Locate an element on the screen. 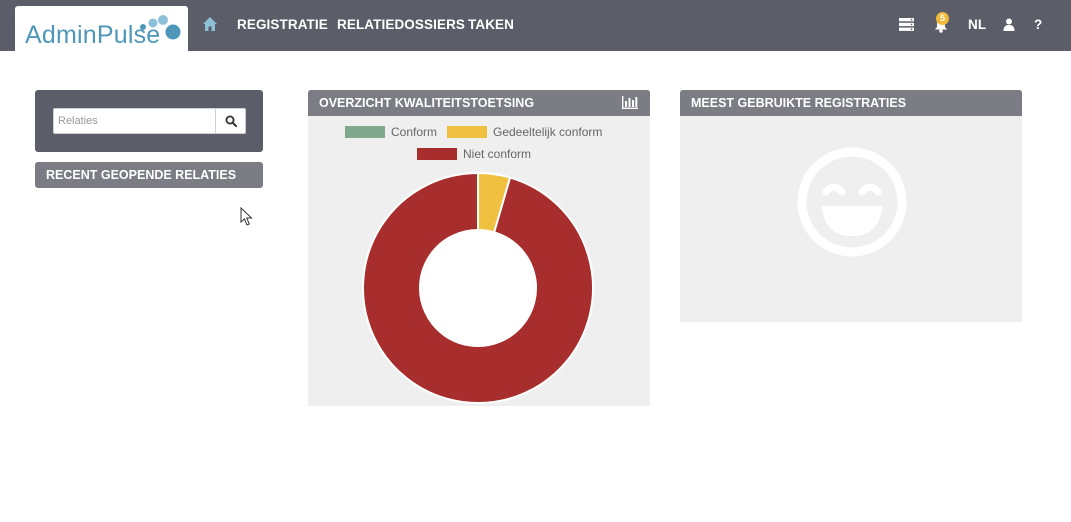  search-button is located at coordinates (230, 121).